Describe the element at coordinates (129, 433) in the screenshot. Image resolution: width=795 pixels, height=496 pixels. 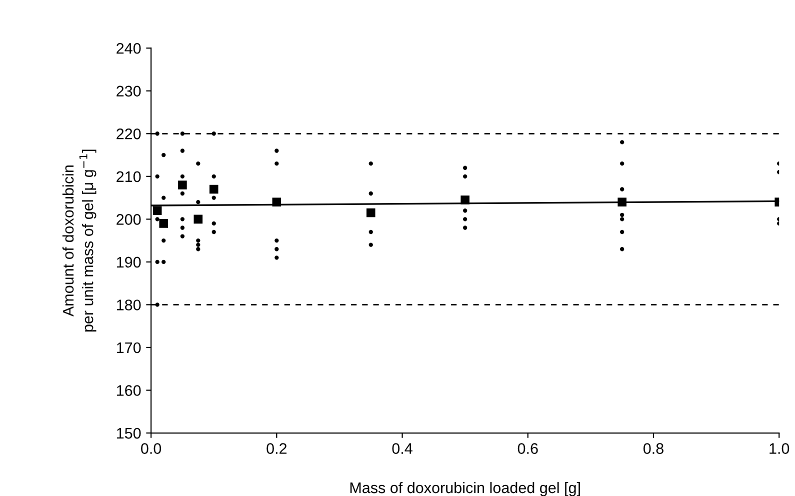
I see `y-tick-label: 150` at that location.